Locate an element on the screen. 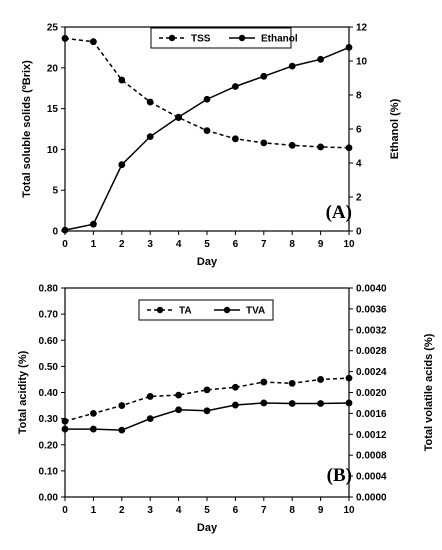  y-right-axis-label: Total volatile acids (%) is located at coordinates (429, 392).